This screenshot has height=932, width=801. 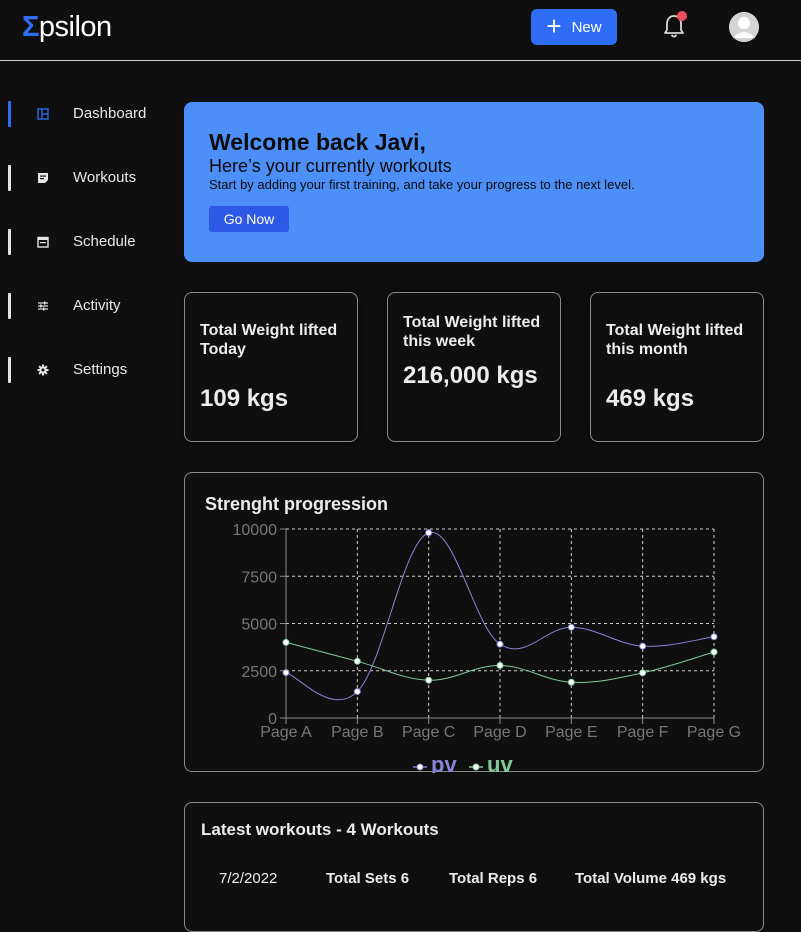 What do you see at coordinates (43, 178) in the screenshot?
I see `note-icon` at bounding box center [43, 178].